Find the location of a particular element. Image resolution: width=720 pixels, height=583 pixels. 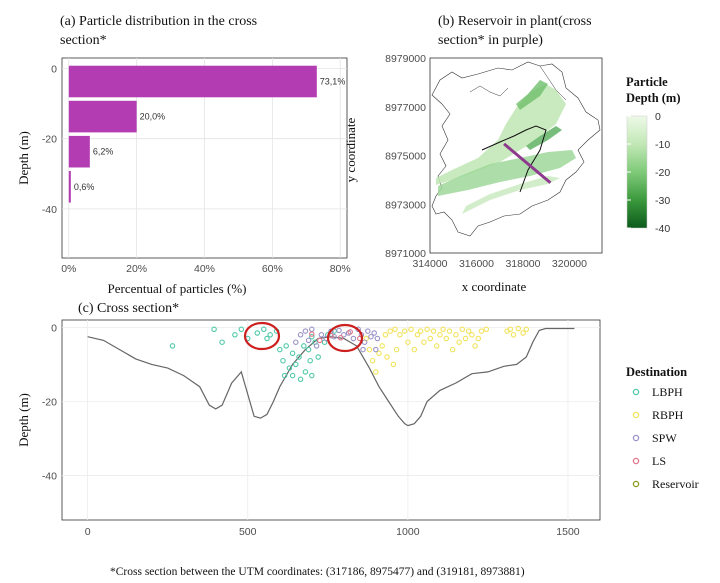

x-tick-label: 60% is located at coordinates (272, 269).